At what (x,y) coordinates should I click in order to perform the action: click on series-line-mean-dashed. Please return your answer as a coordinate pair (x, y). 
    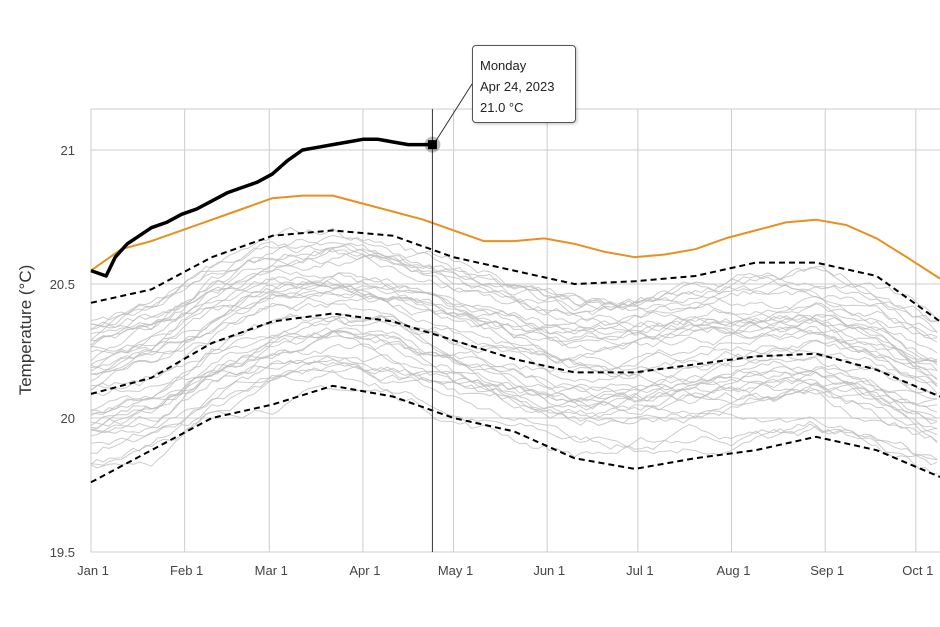
    Looking at the image, I should click on (515, 355).